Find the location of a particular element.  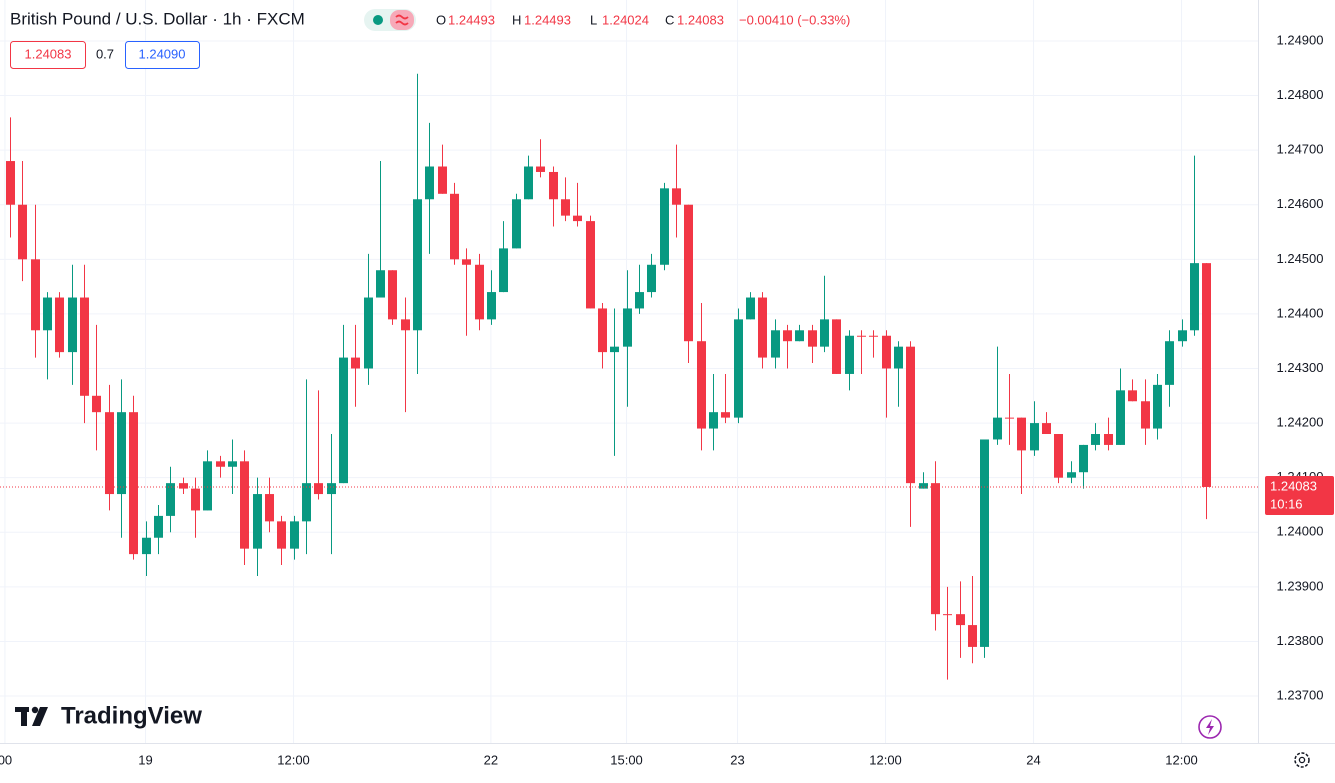

y-tick-label: 1.23800 is located at coordinates (1300, 640).